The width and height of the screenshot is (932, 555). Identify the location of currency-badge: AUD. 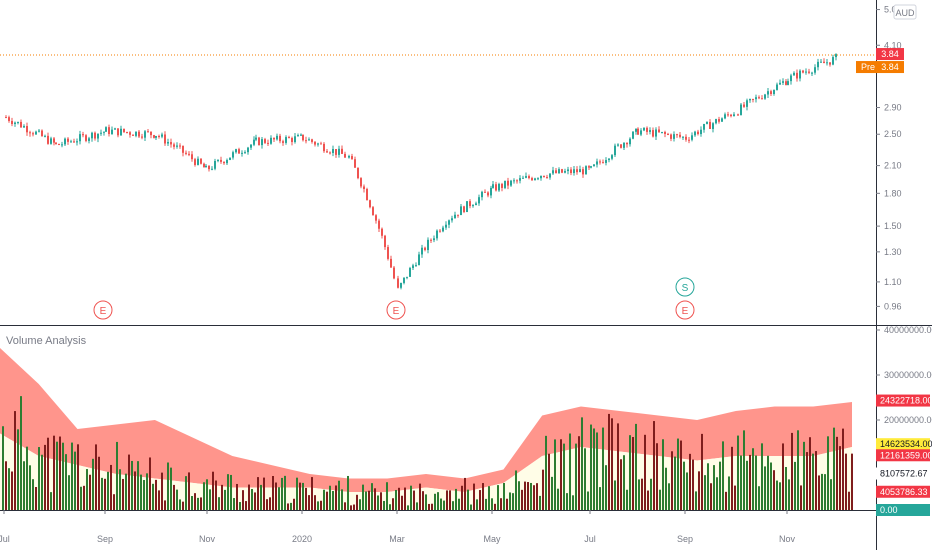
(905, 12).